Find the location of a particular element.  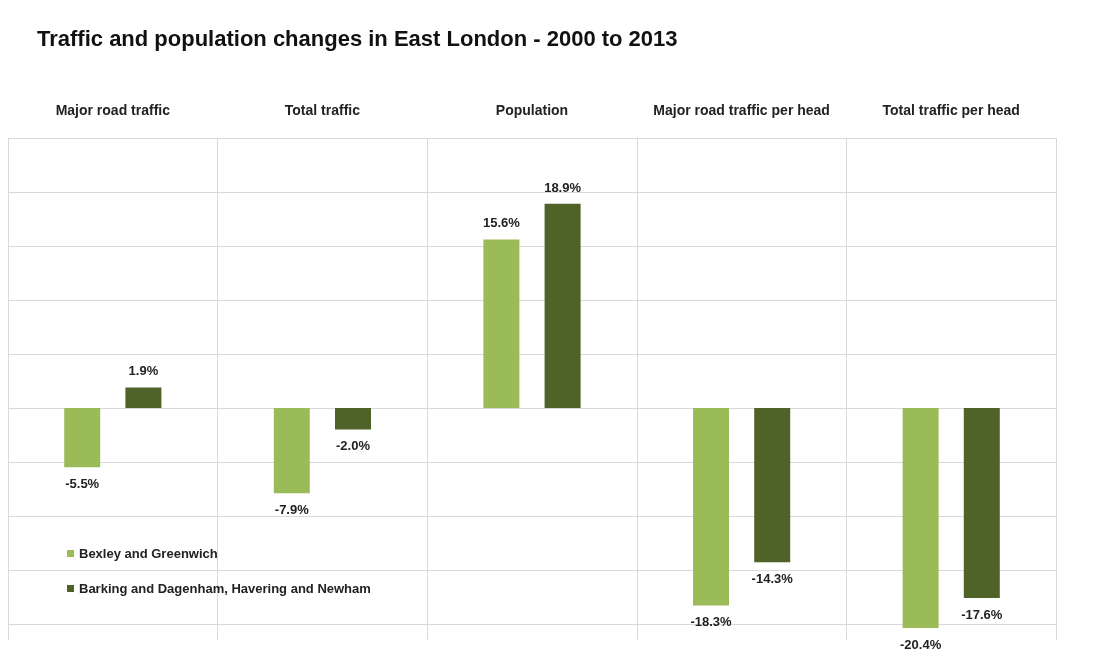

x-tick-label: Total traffic is located at coordinates (322, 110).